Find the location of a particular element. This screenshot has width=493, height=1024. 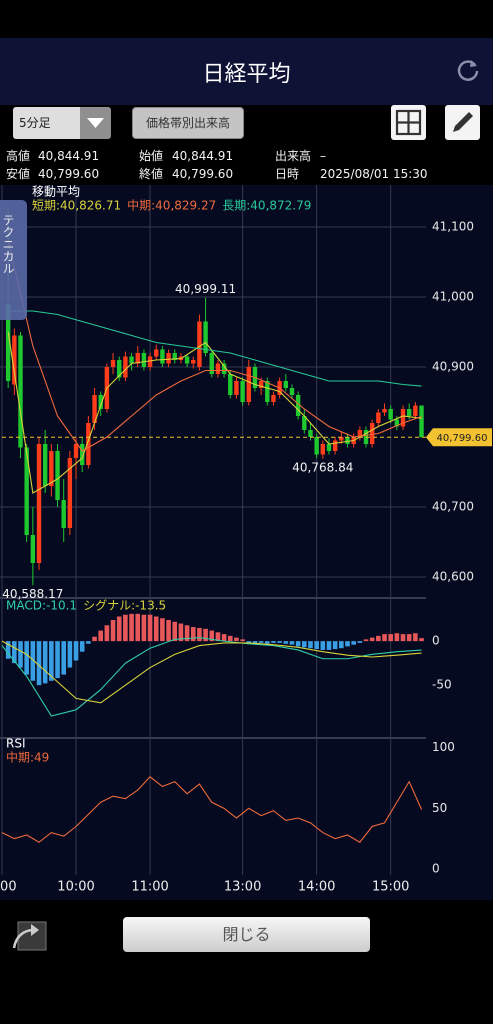

y-tick-label: 41,000 is located at coordinates (453, 297).